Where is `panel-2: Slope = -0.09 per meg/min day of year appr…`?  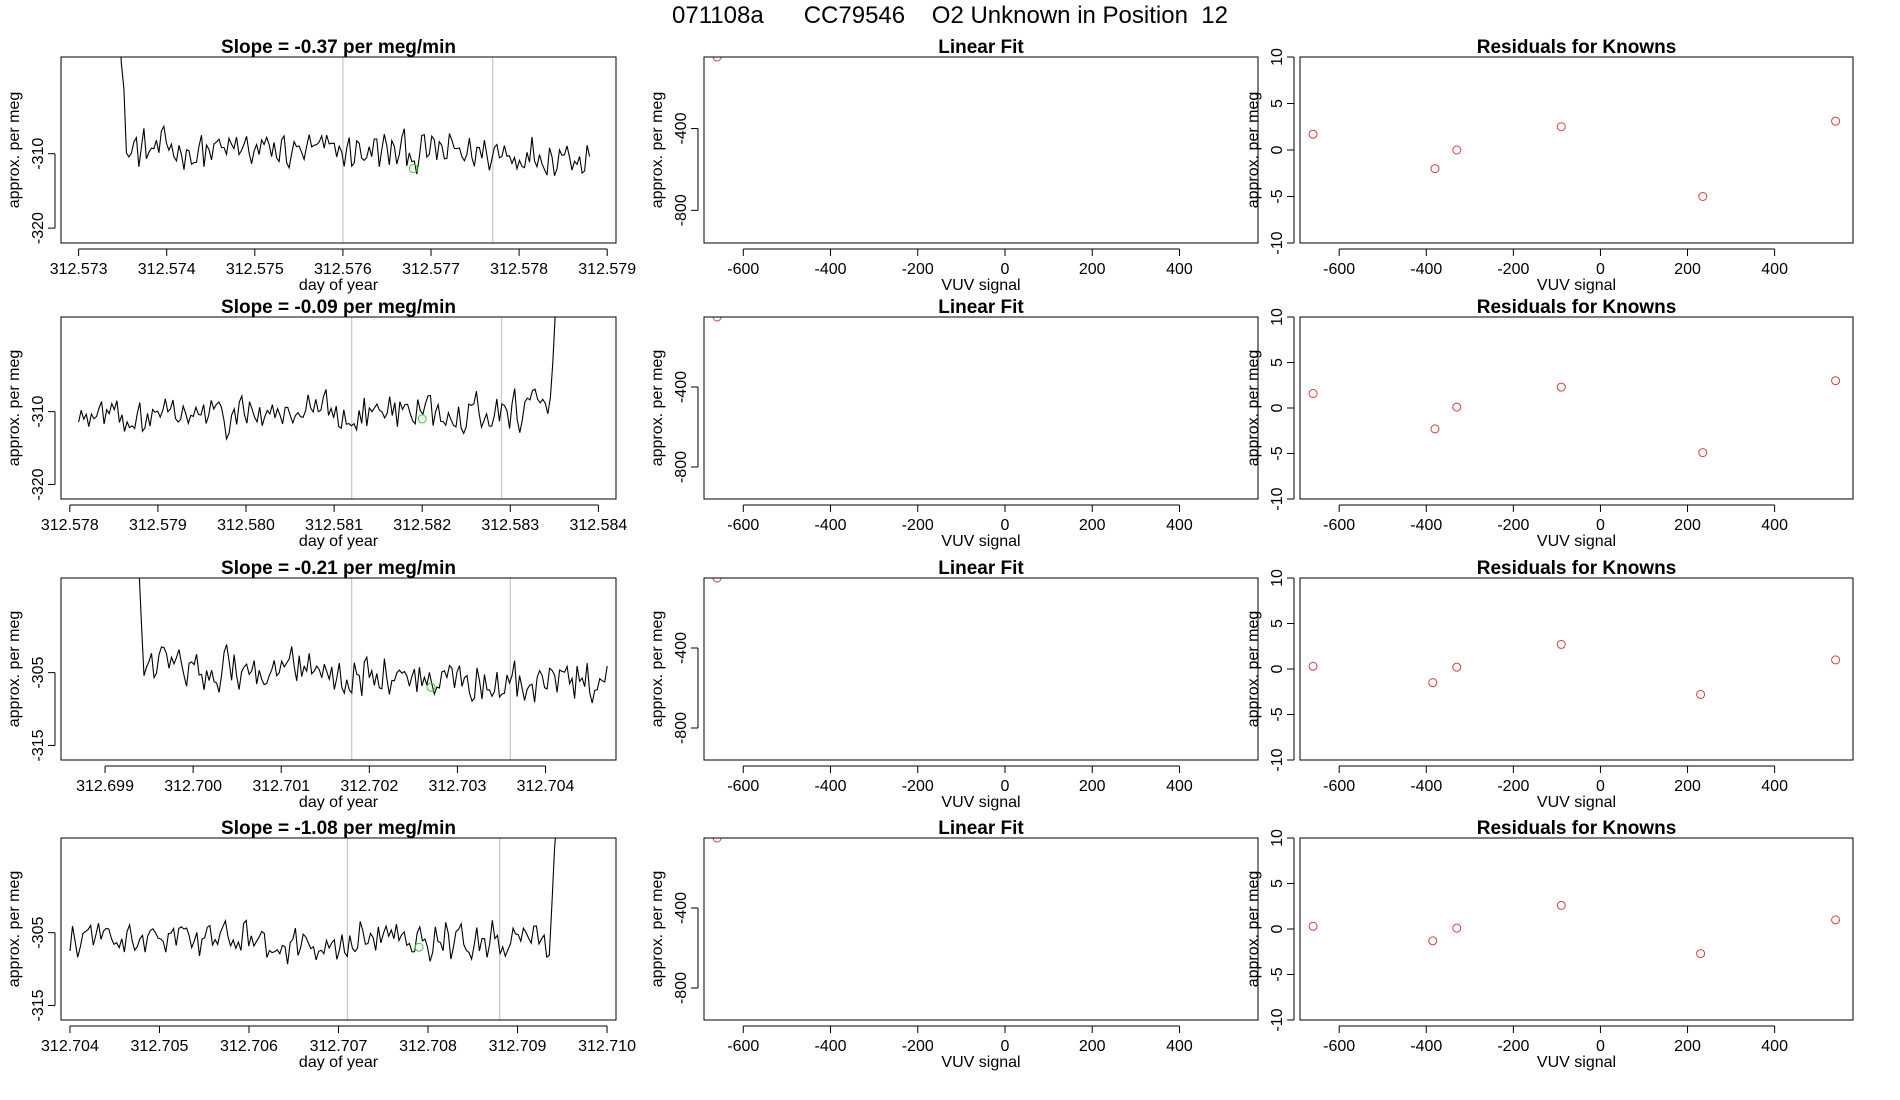 panel-2: Slope = -0.09 per meg/min day of year appr… is located at coordinates (316, 423).